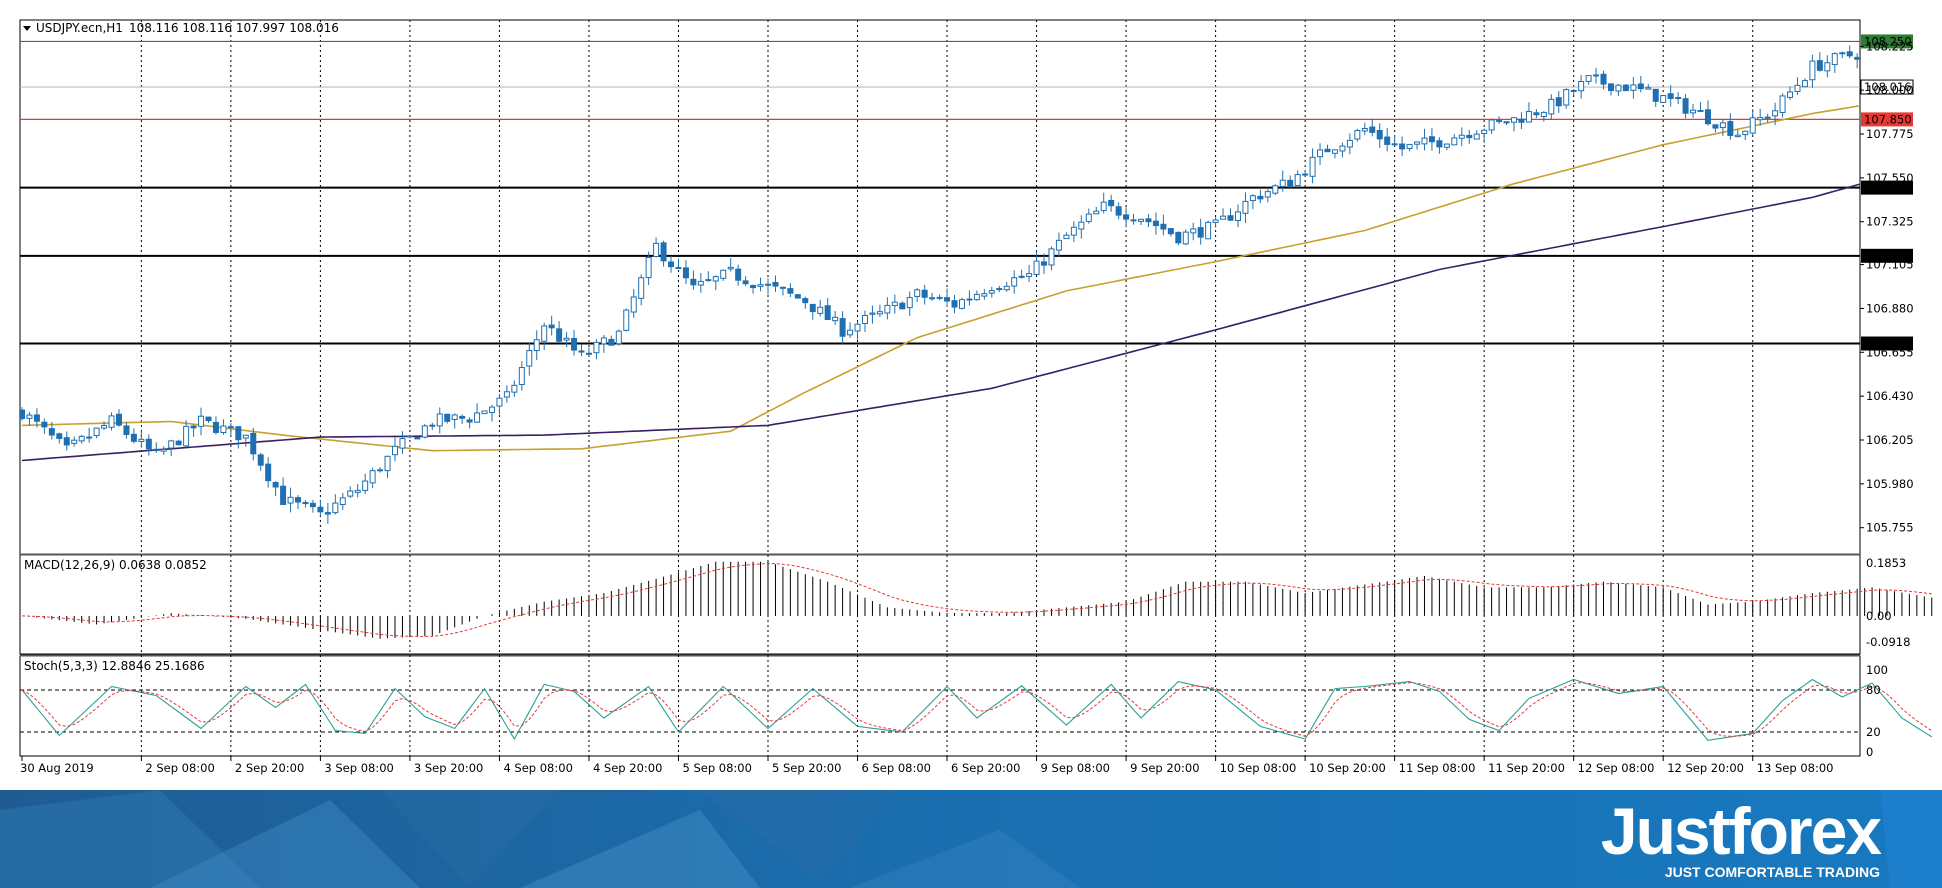 The image size is (1942, 888). Describe the element at coordinates (79, 28) in the screenshot. I see `symbol-label: USDJPY.ecn,H1` at that location.